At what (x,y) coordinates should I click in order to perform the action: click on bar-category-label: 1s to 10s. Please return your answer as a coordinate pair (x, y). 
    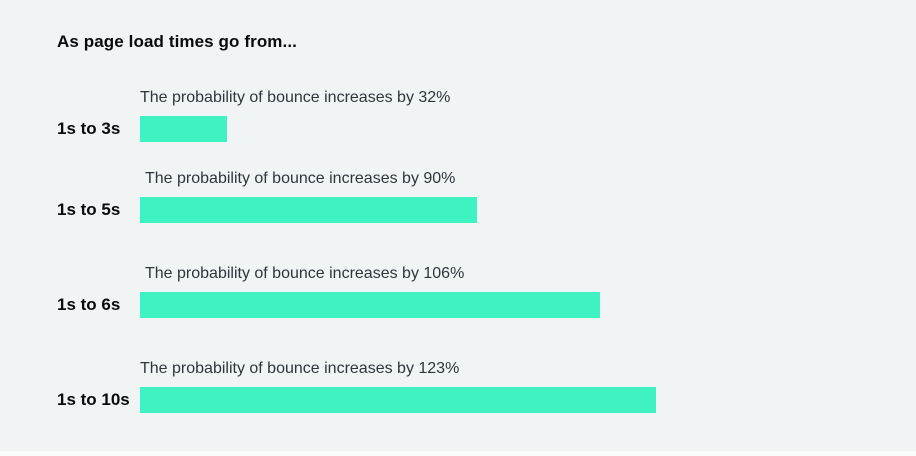
    Looking at the image, I should click on (93, 399).